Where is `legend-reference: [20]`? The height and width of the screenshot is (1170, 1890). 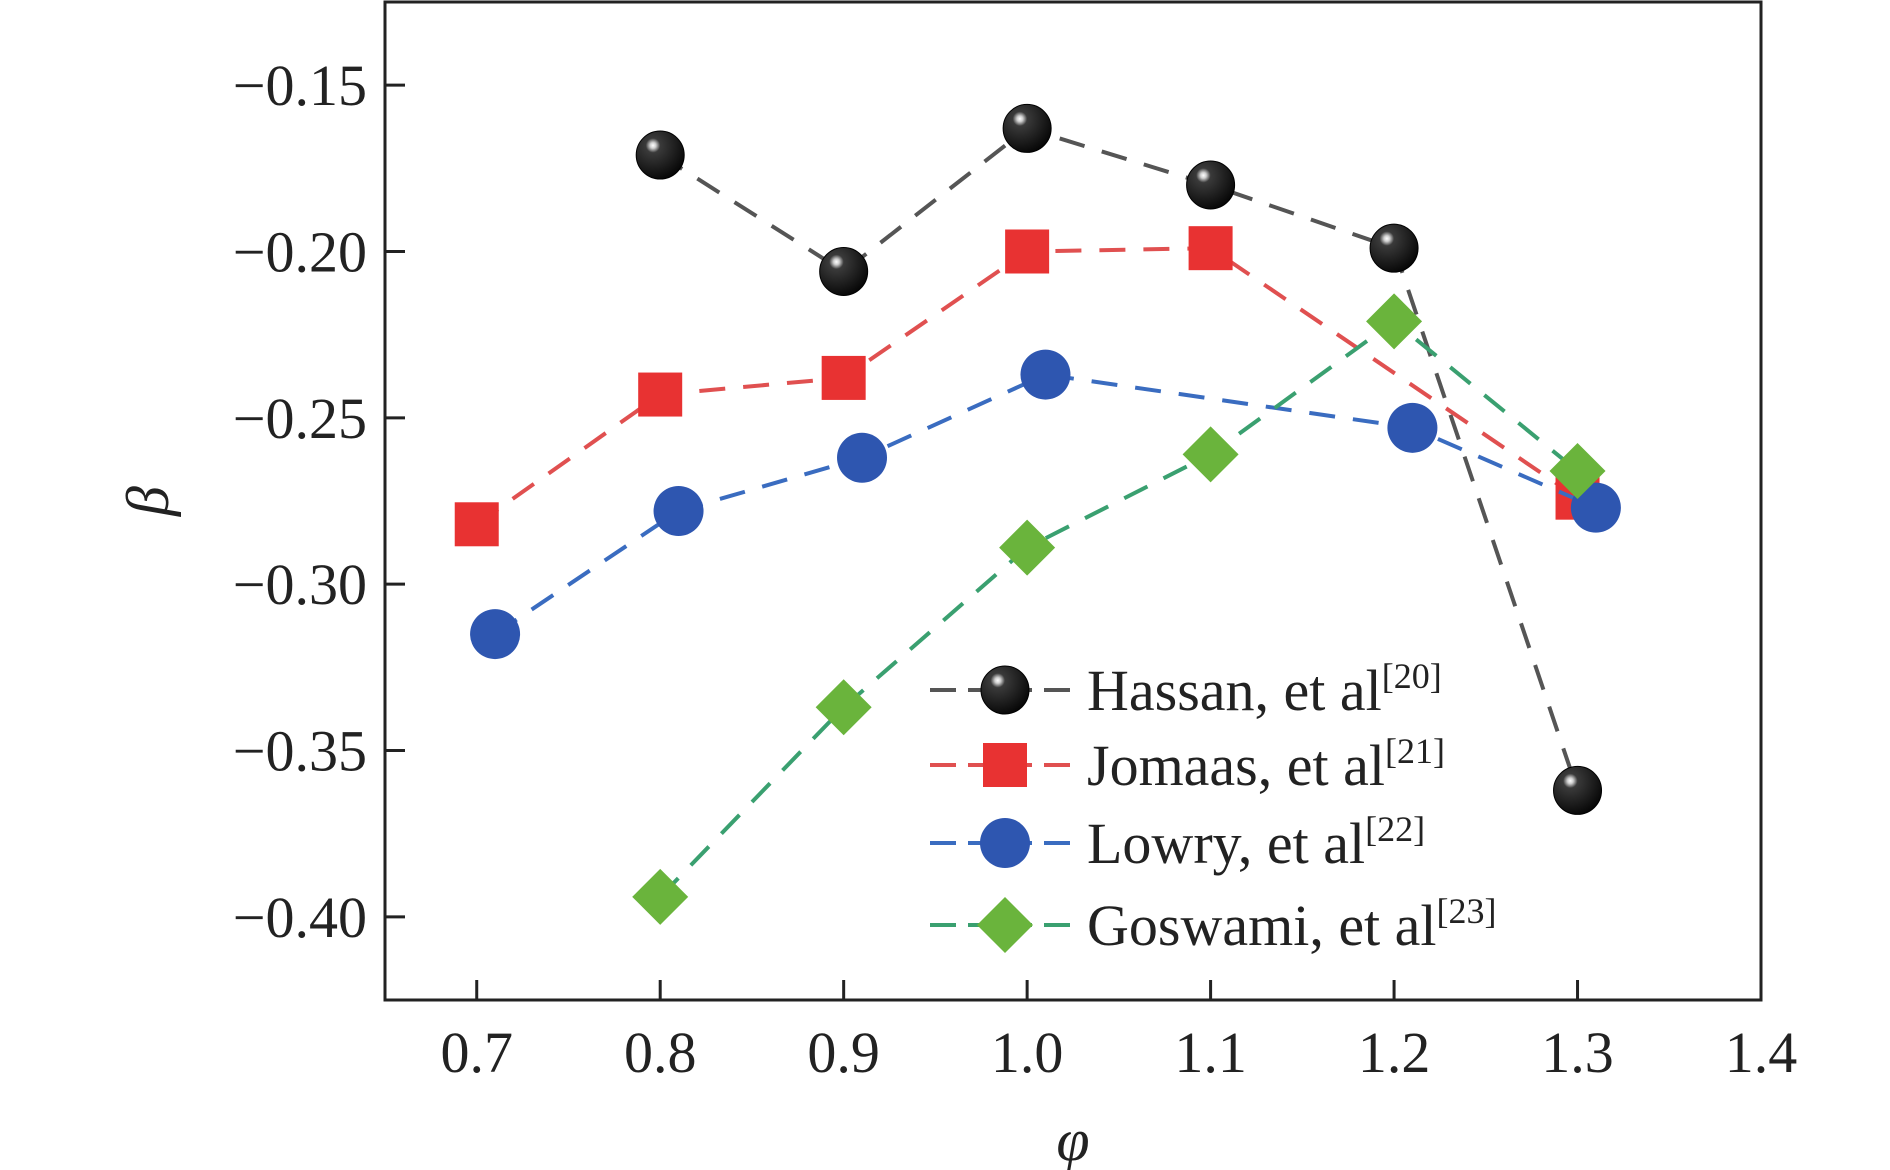 legend-reference: [20] is located at coordinates (1412, 676).